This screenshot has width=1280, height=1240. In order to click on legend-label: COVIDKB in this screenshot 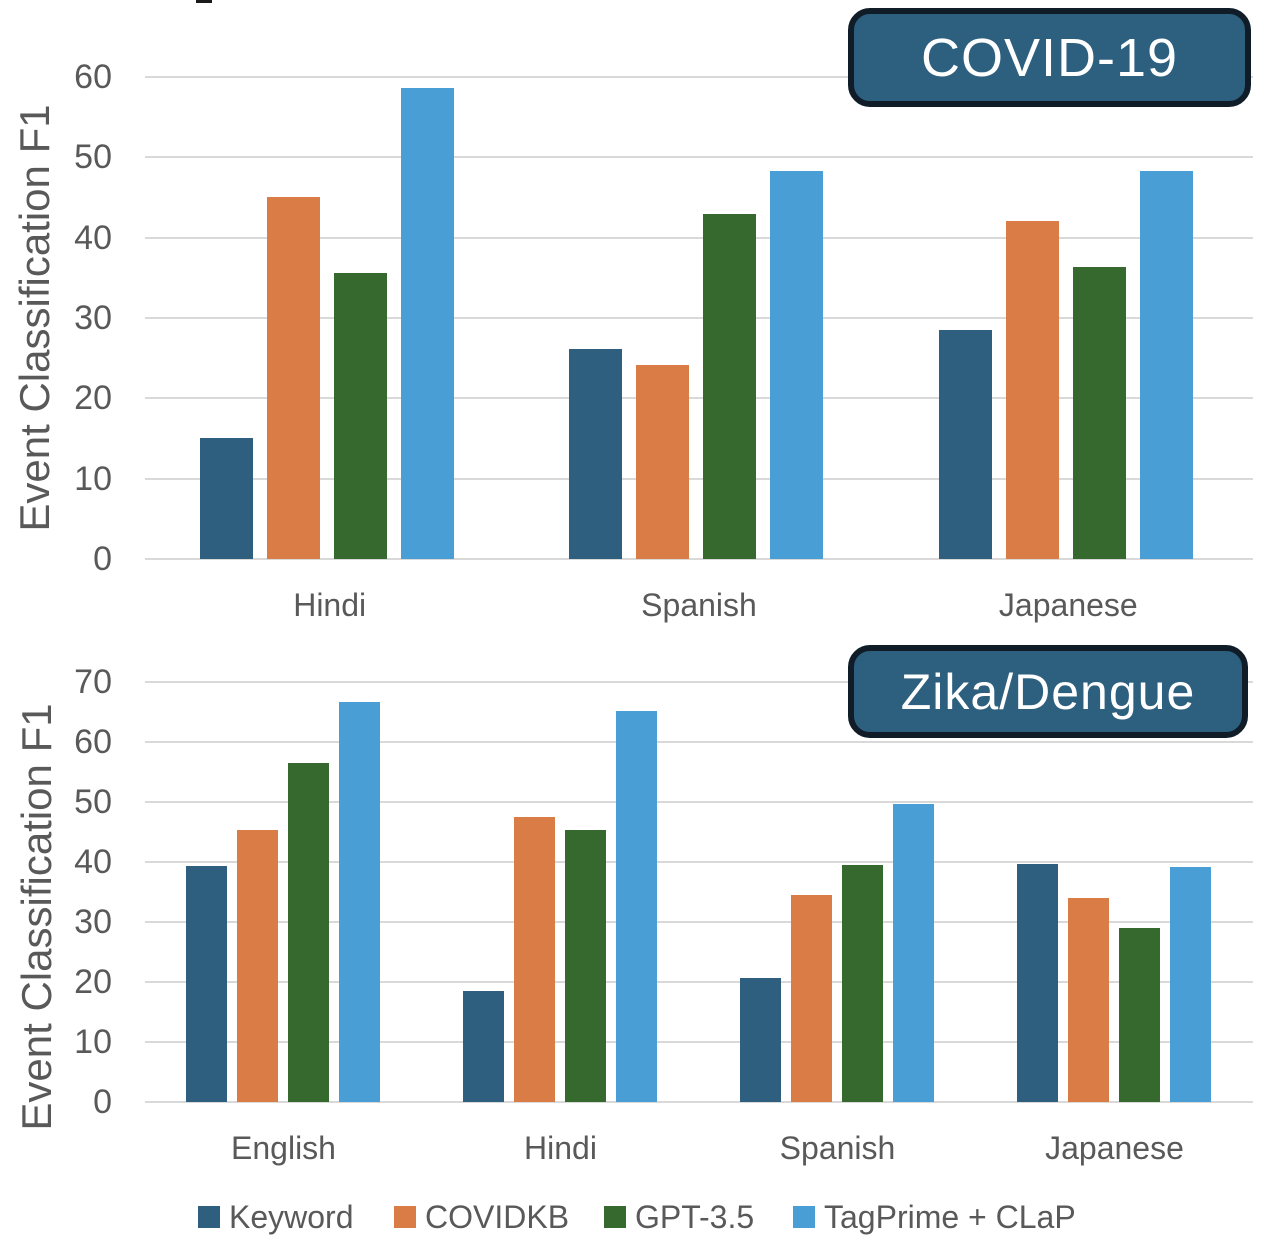, I will do `click(497, 1217)`.